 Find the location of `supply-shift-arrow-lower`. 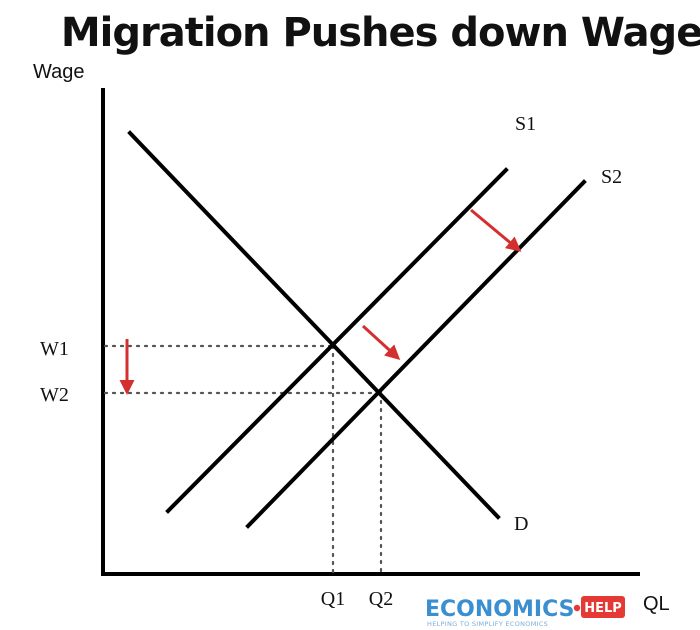

supply-shift-arrow-lower is located at coordinates (381, 342).